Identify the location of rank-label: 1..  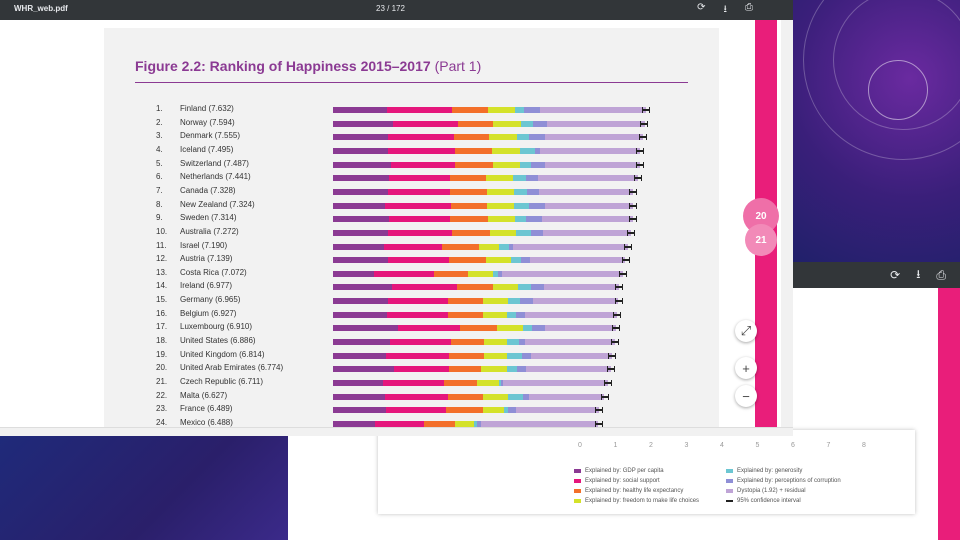
(159, 108).